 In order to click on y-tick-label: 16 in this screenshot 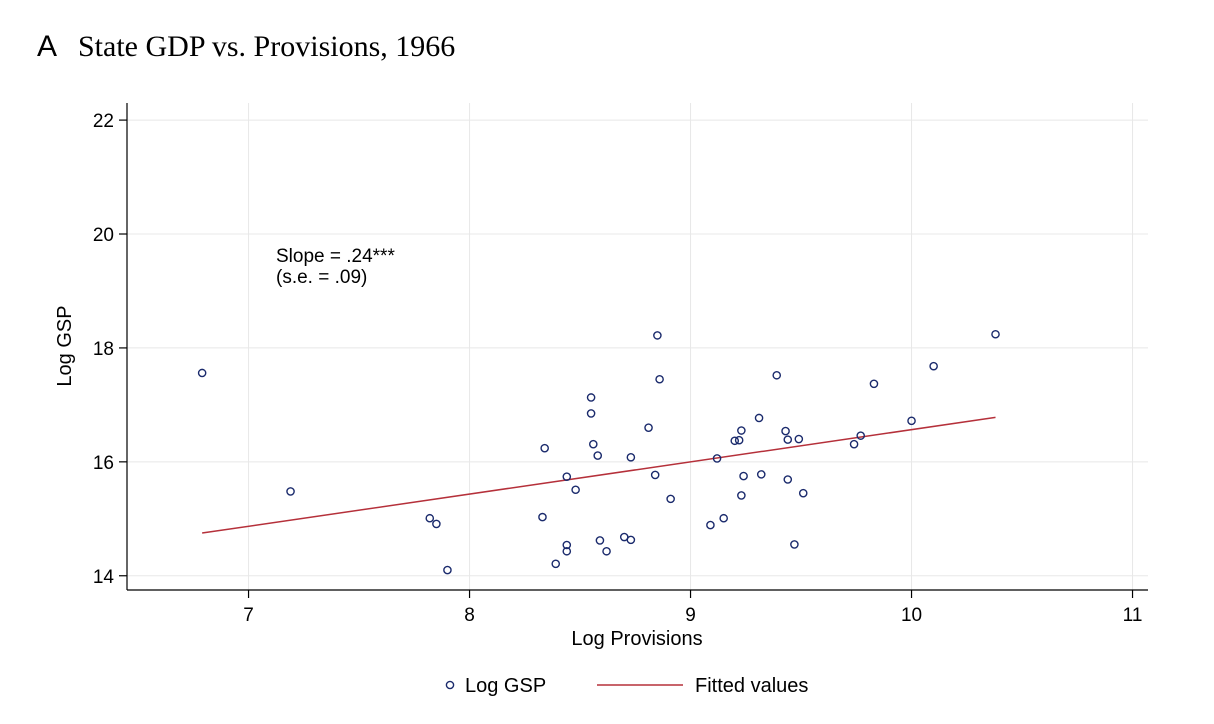, I will do `click(103, 463)`.